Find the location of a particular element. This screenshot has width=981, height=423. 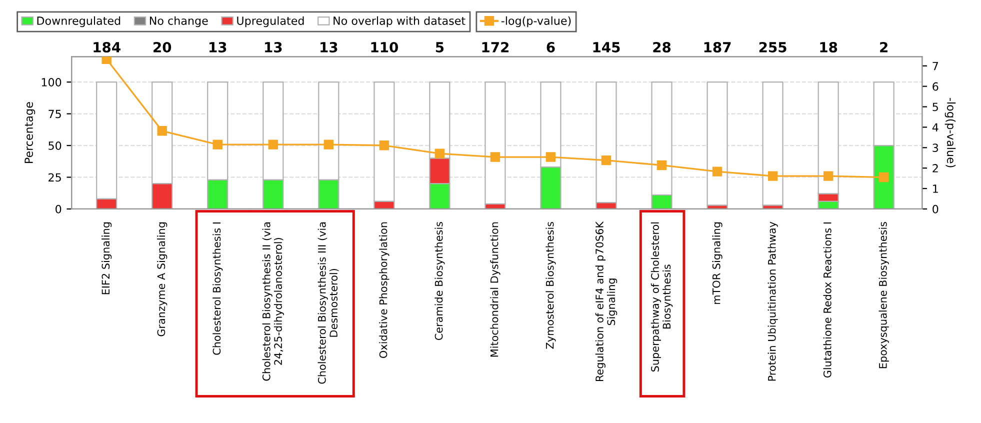

x-tick-label: Superpathway of Cholesterol Biosynthesis is located at coordinates (661, 297).